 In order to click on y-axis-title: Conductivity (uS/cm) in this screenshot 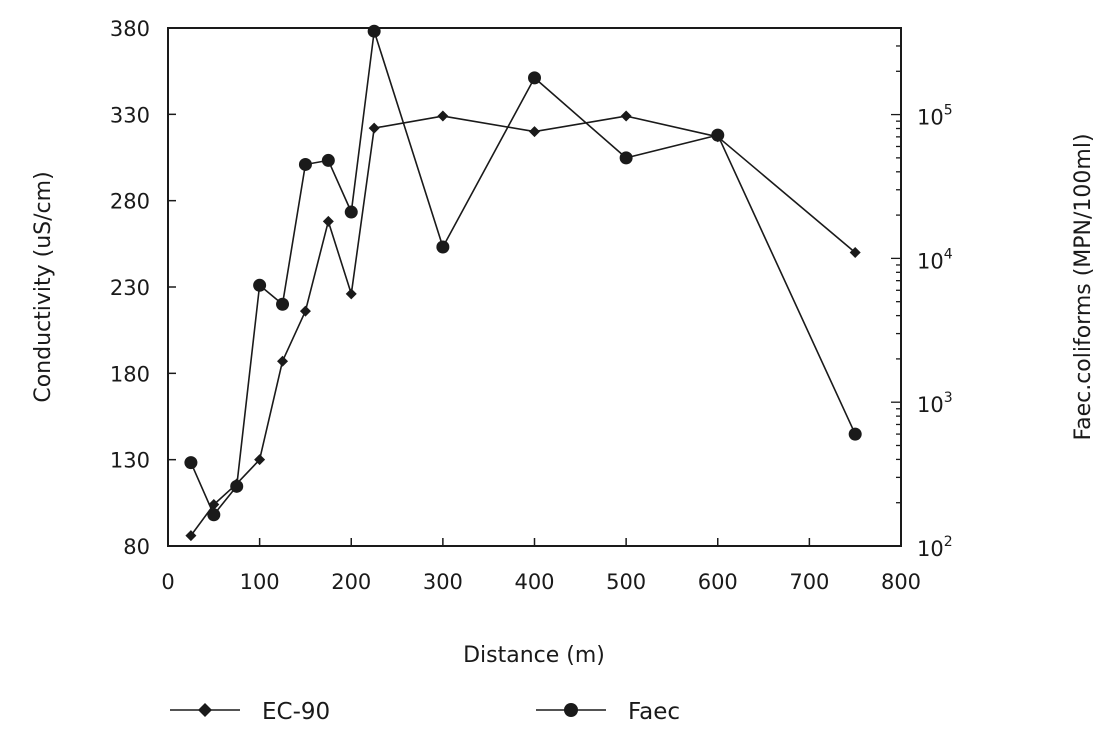, I will do `click(43, 286)`.